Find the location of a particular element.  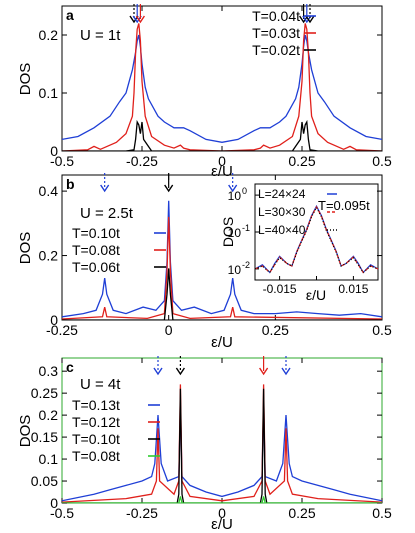

panel-label: a is located at coordinates (70, 15).